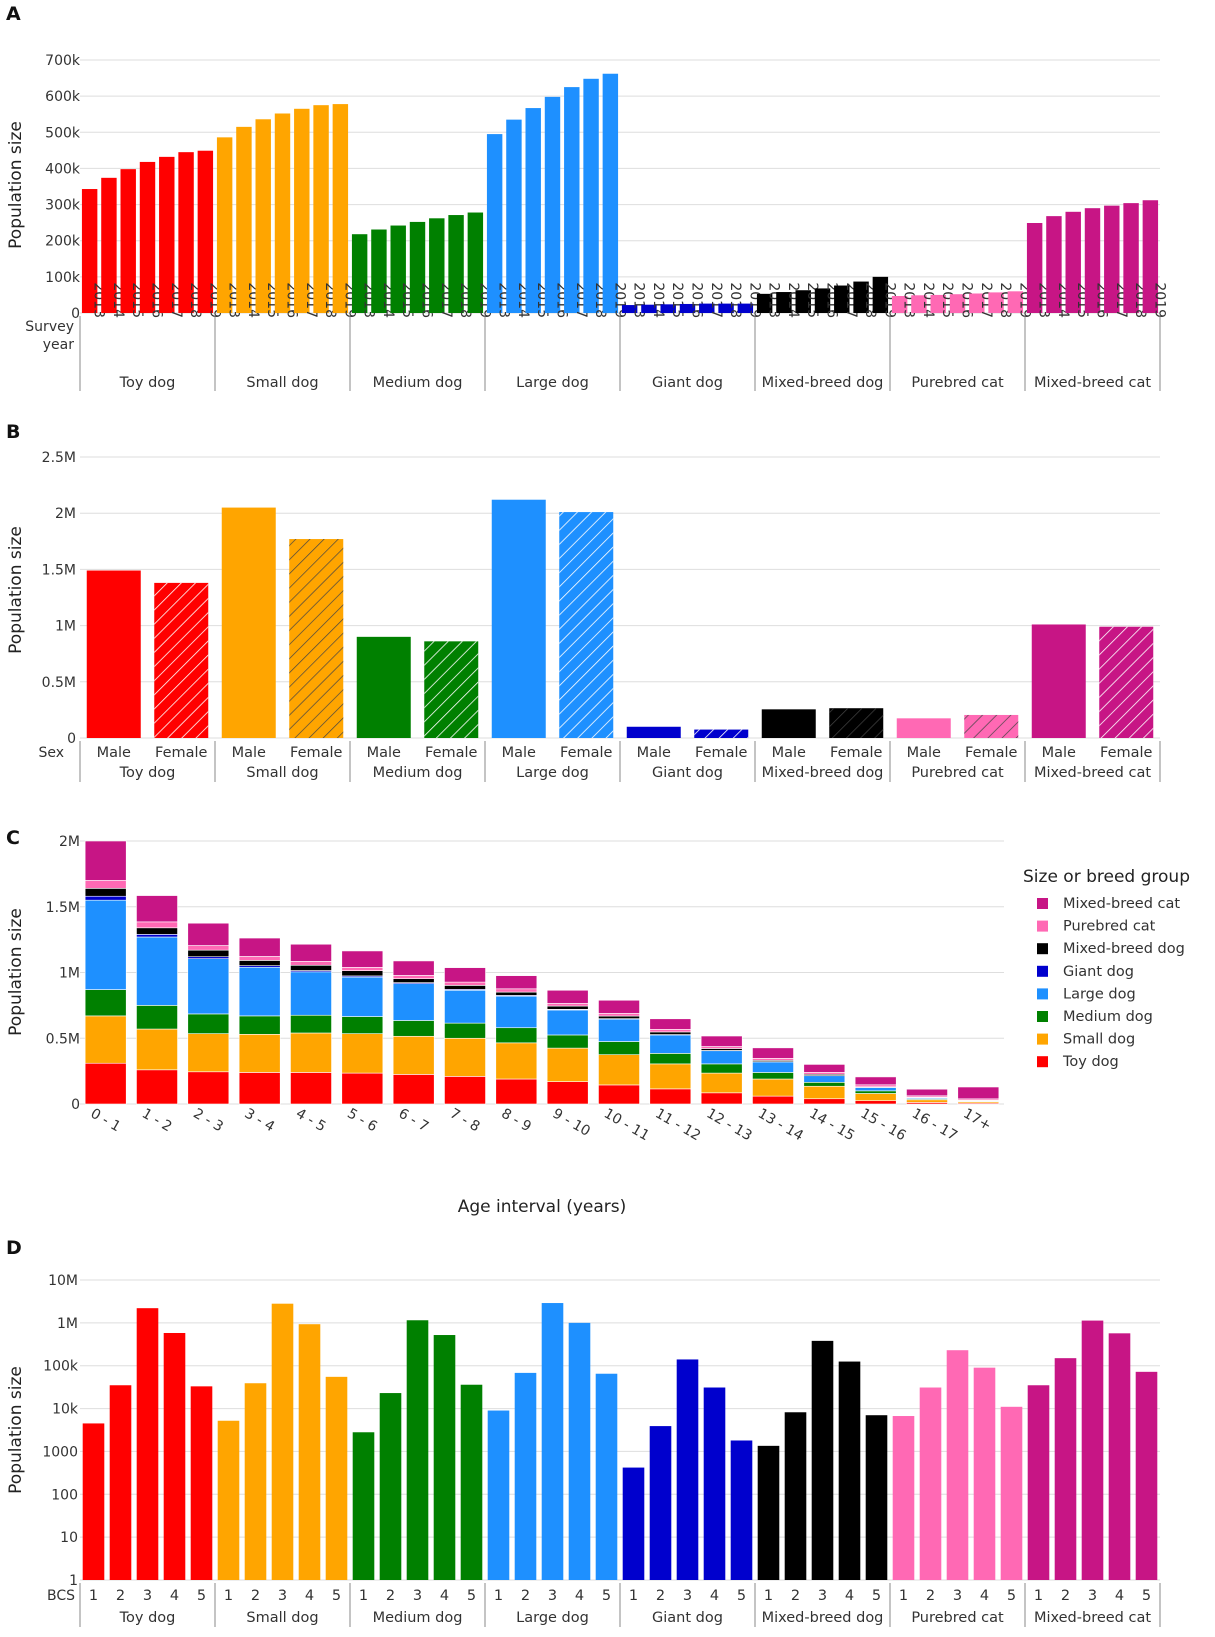  I want to click on bar-mixed-breed-dog-male, so click(788, 723).